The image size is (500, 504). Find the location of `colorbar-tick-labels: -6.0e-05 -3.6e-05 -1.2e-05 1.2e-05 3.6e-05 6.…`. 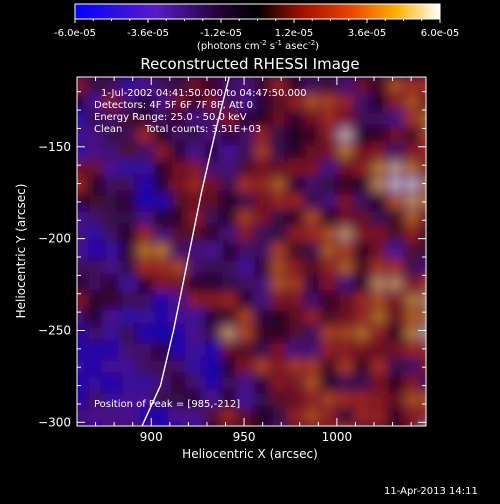

colorbar-tick-labels: -6.0e-05 -3.6e-05 -1.2e-05 1.2e-05 3.6e-05 6.… is located at coordinates (256, 33).